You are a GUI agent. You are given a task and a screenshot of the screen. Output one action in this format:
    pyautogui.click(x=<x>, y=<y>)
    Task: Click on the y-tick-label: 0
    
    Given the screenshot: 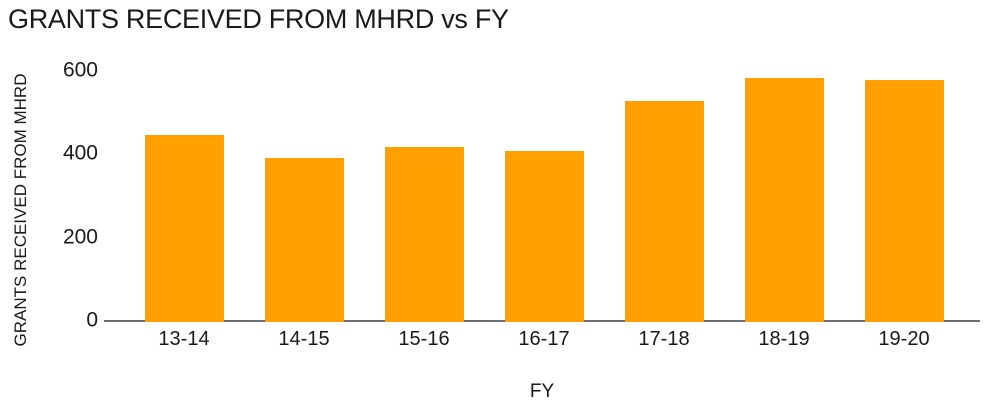 What is the action you would take?
    pyautogui.click(x=92, y=320)
    